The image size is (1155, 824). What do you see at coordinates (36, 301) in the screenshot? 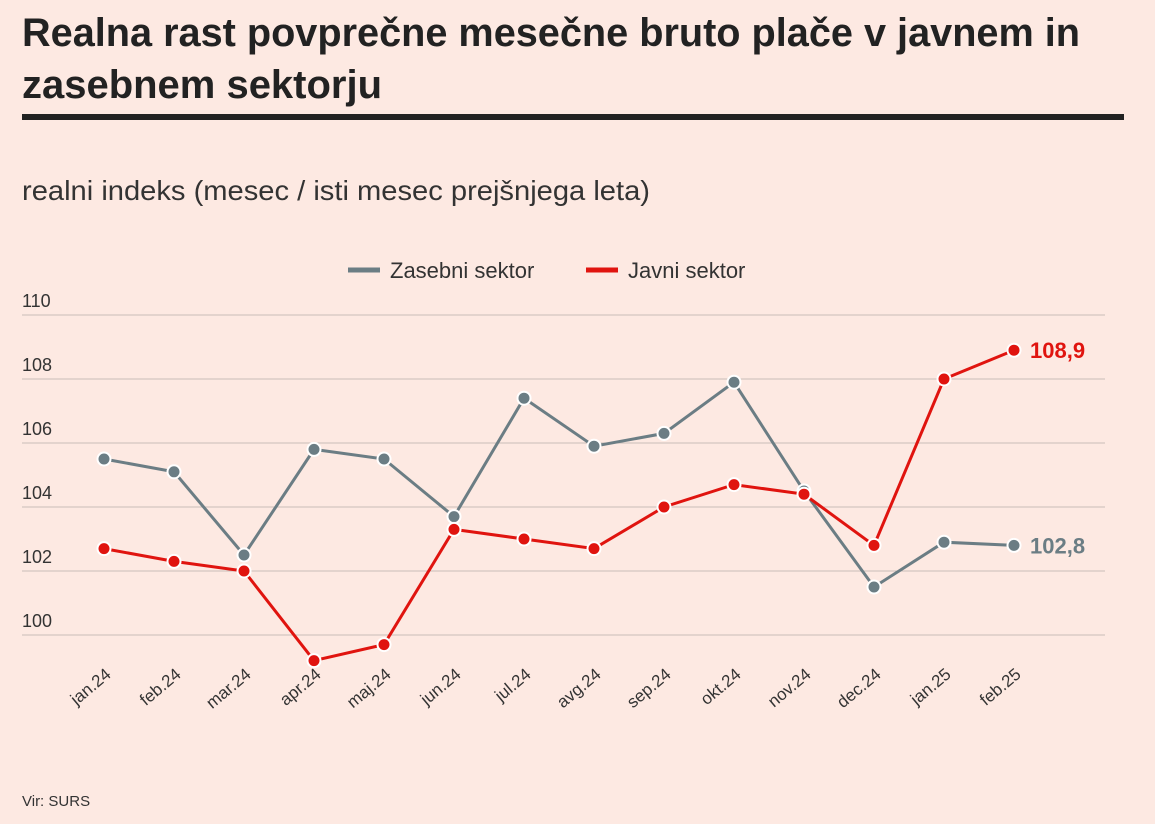
I see `y-tick-label: 110` at bounding box center [36, 301].